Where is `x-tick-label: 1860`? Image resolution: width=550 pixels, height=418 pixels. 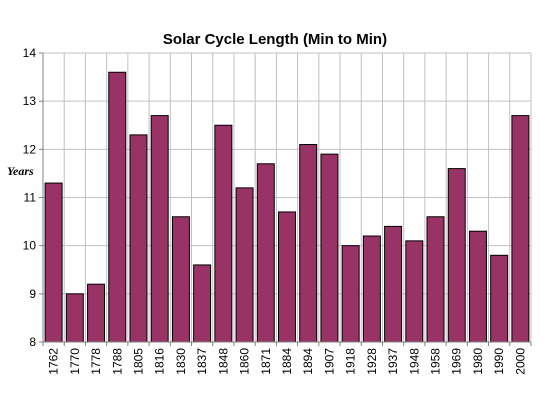
x-tick-label: 1860 is located at coordinates (245, 361).